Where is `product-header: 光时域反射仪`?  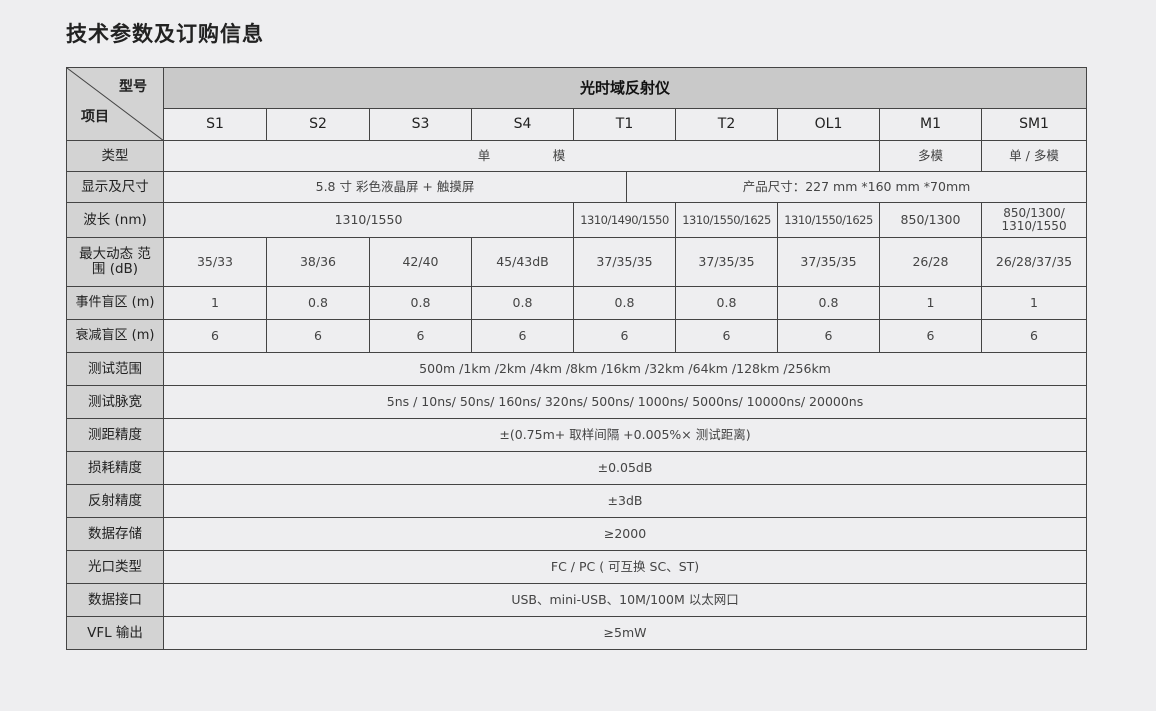 product-header: 光时域反射仪 is located at coordinates (625, 88).